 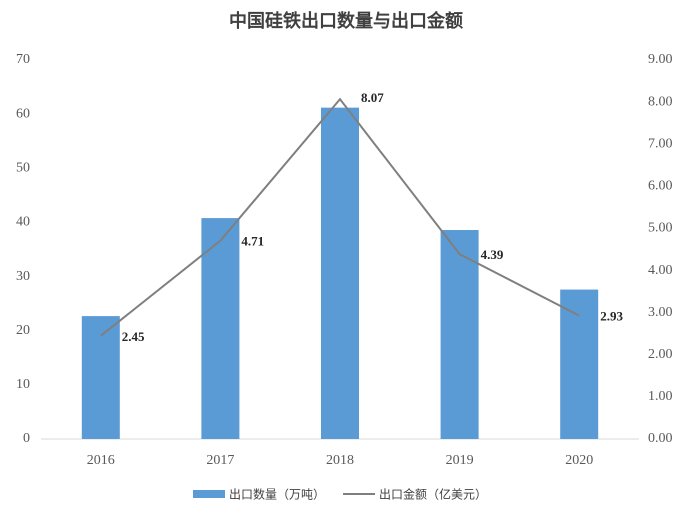 I want to click on y-tick-label: 20, so click(x=23, y=330).